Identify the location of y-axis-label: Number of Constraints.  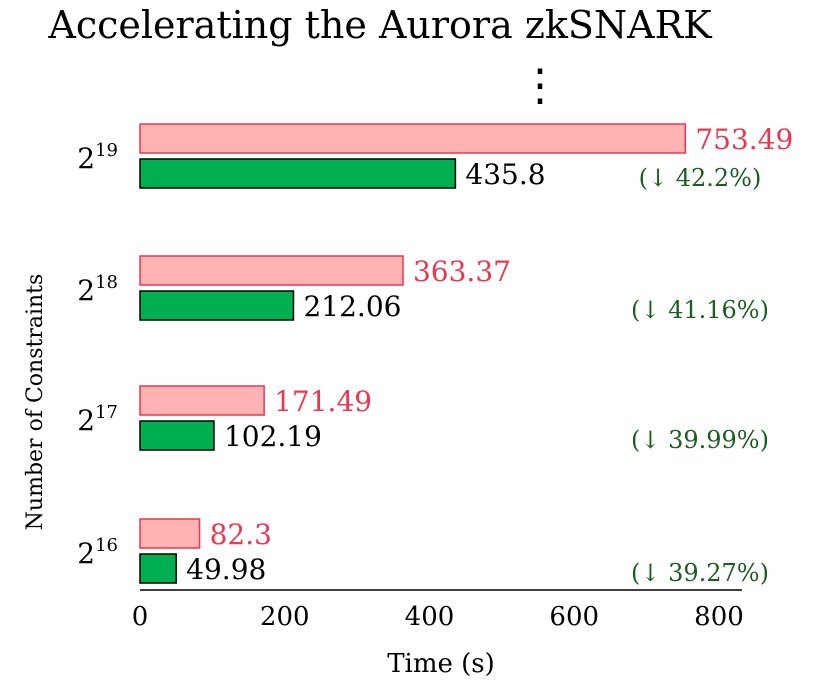
(35, 402).